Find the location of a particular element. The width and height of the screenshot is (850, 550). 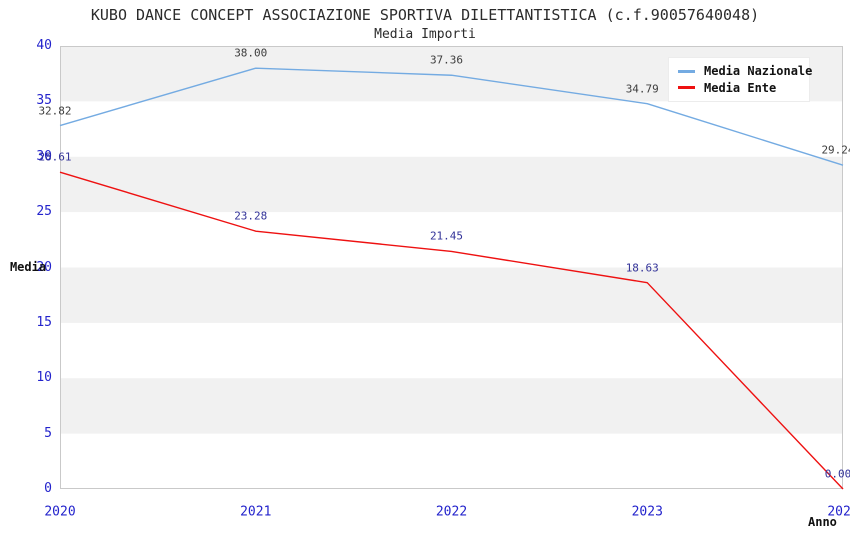

legend-item-media-nazionale: Media Nazionale is located at coordinates (745, 71).